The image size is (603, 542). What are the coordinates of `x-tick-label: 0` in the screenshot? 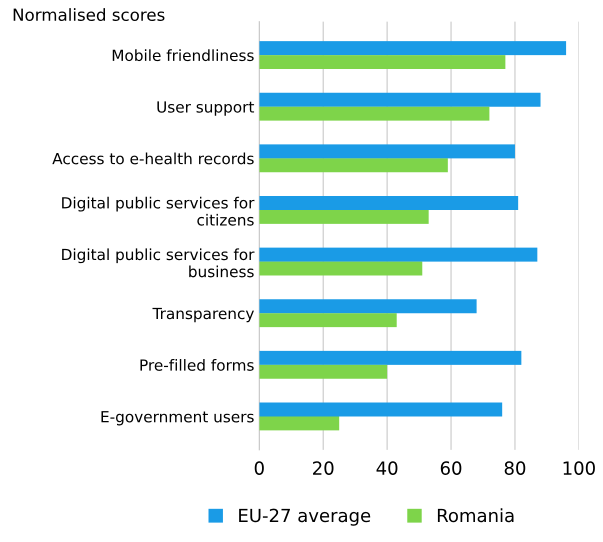 It's located at (259, 468).